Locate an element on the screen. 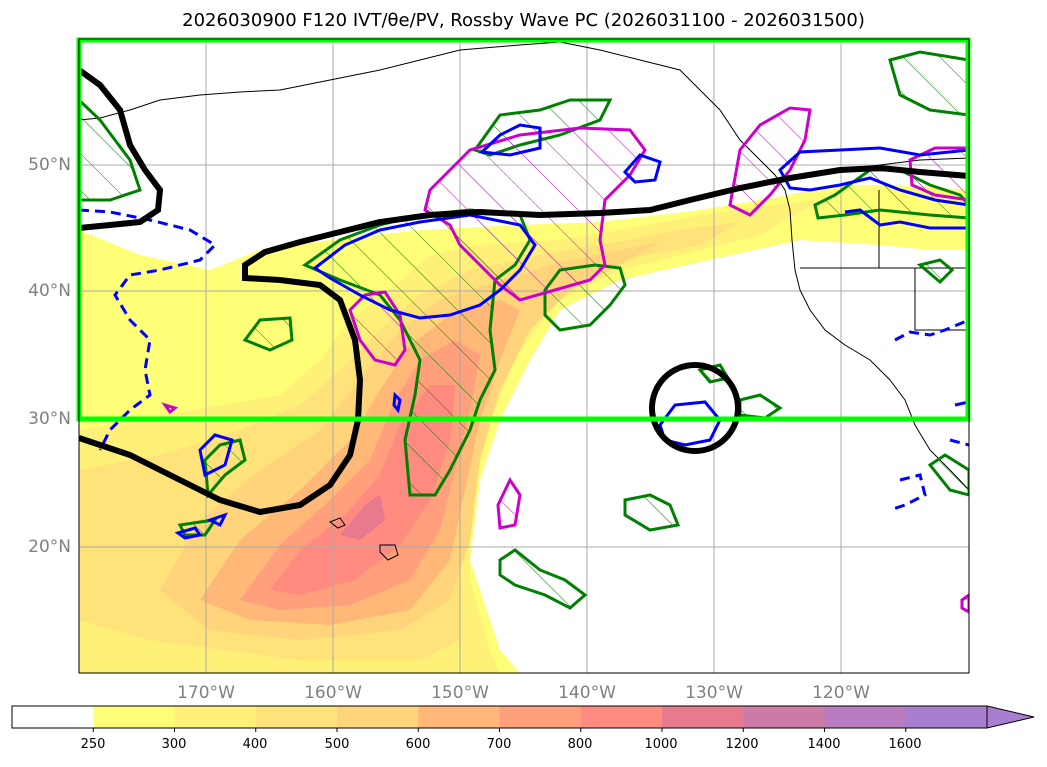 The image size is (1047, 767). lon-label-170w: 170°W is located at coordinates (206, 693).